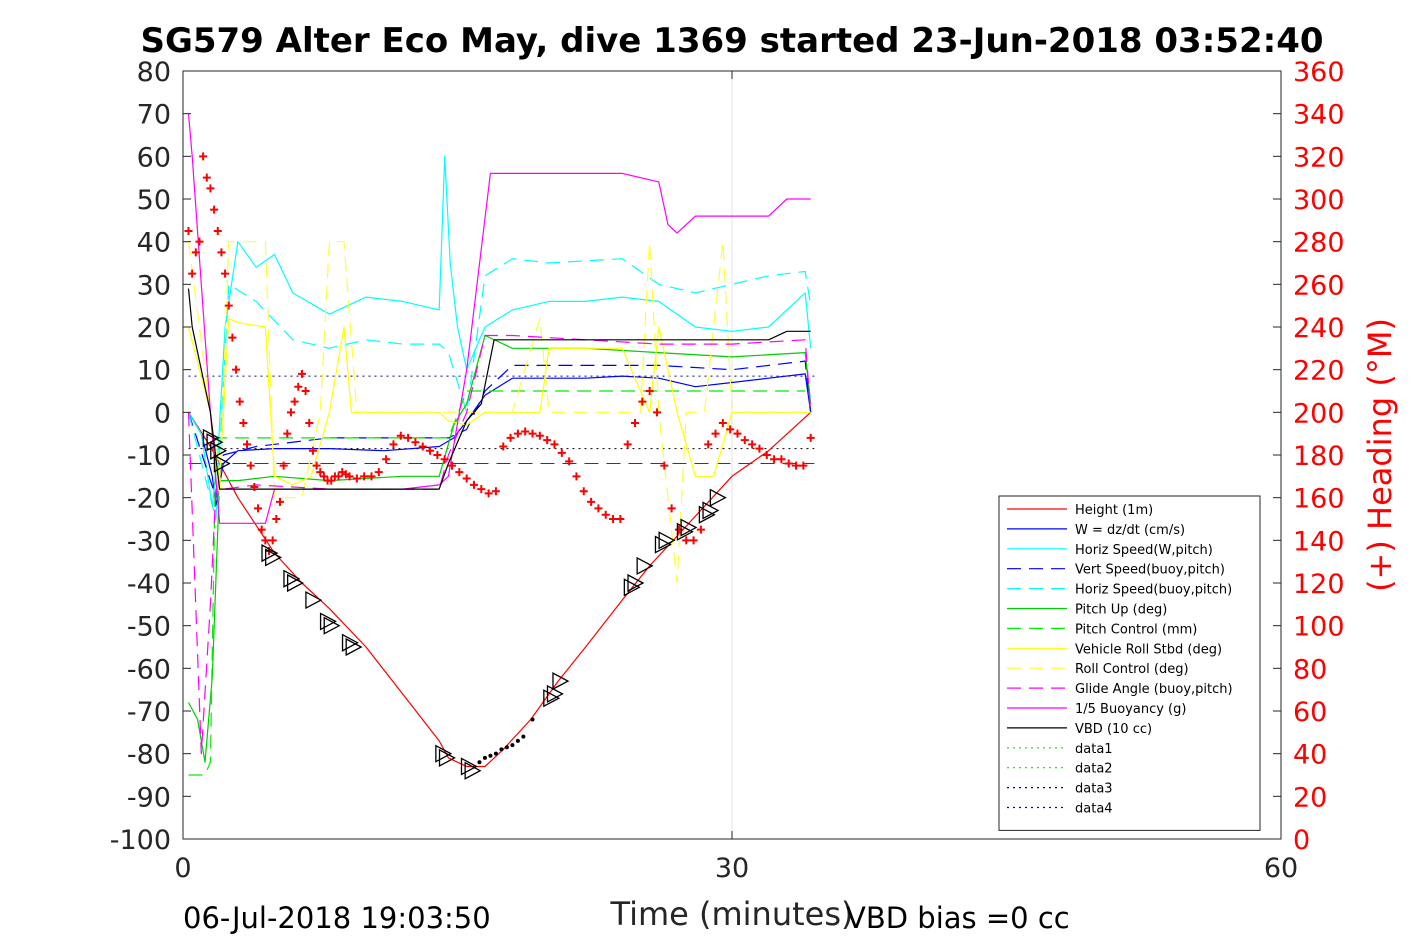 The image size is (1417, 945). I want to click on right-y-tick-label: 300, so click(1319, 200).